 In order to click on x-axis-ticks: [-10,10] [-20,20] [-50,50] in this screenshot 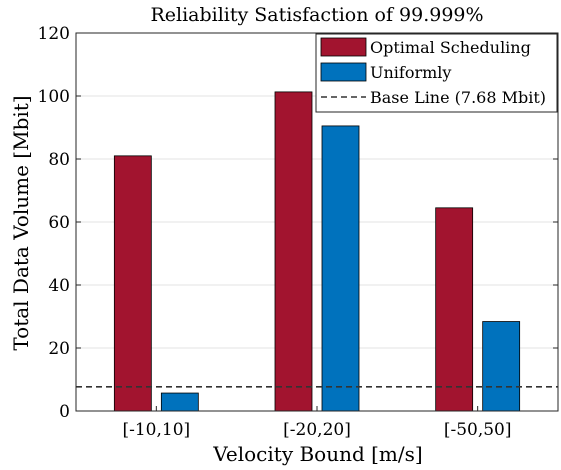, I will do `click(317, 423)`.